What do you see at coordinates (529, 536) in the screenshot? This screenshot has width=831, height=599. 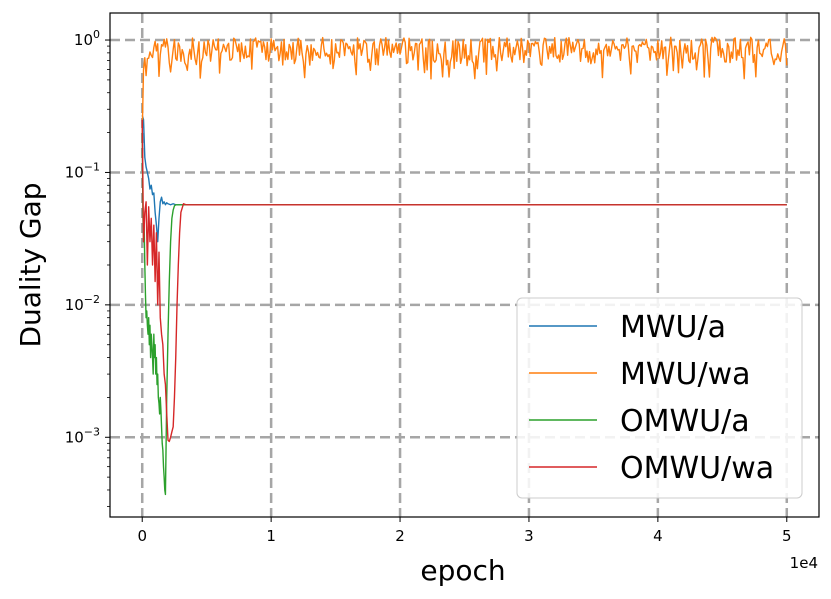 I see `x-tick-label: 3` at bounding box center [529, 536].